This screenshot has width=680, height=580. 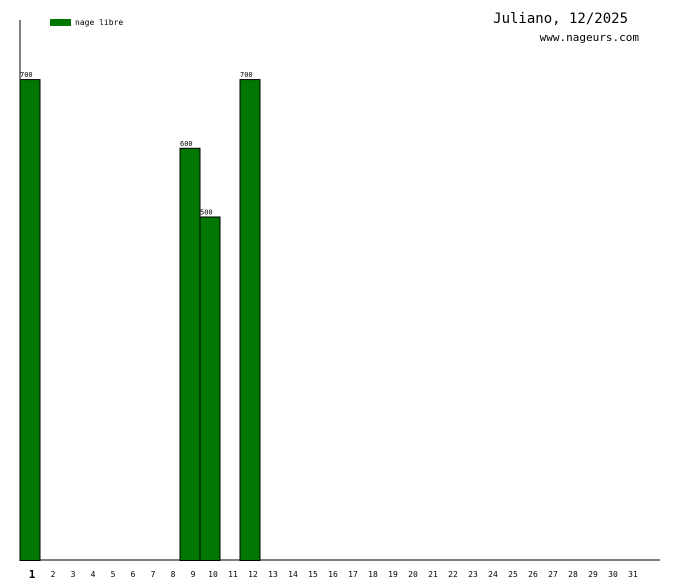 I want to click on x-tick-label: 19, so click(x=393, y=574).